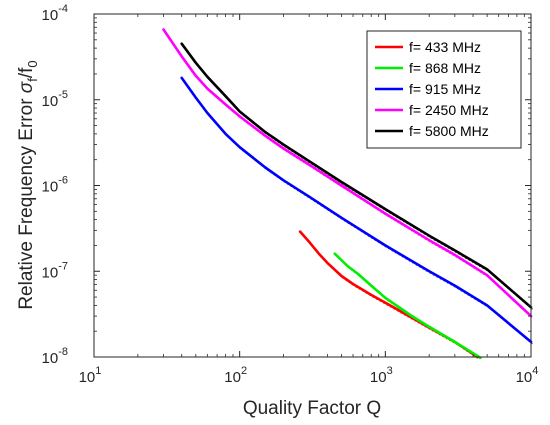  I want to click on legend-label-1: f= 868 MHz, so click(445, 68).